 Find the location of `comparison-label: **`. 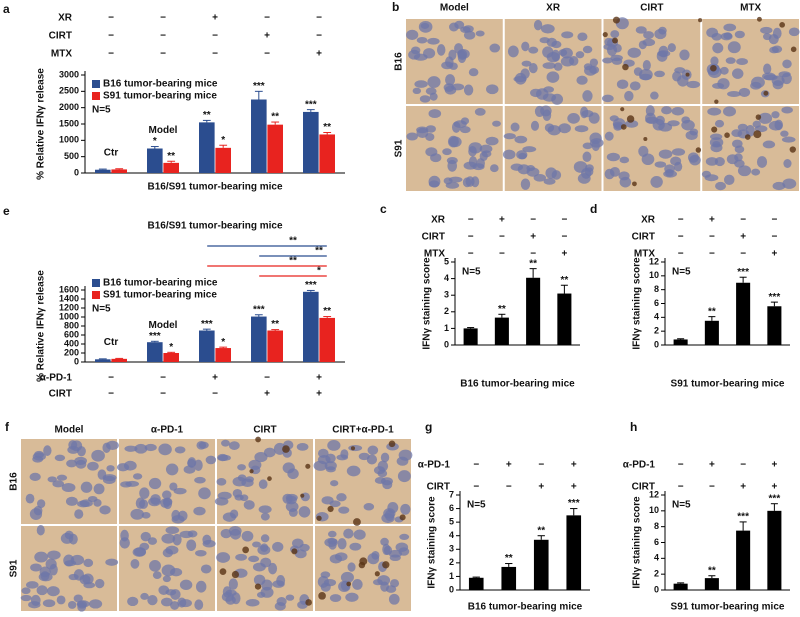

comparison-label: ** is located at coordinates (293, 241).